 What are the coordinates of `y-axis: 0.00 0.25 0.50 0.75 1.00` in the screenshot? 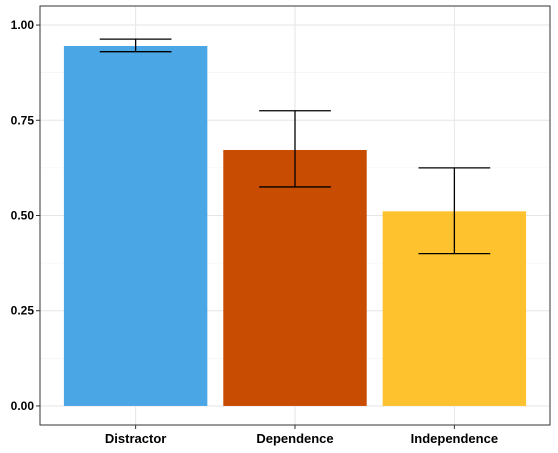 It's located at (25, 215).